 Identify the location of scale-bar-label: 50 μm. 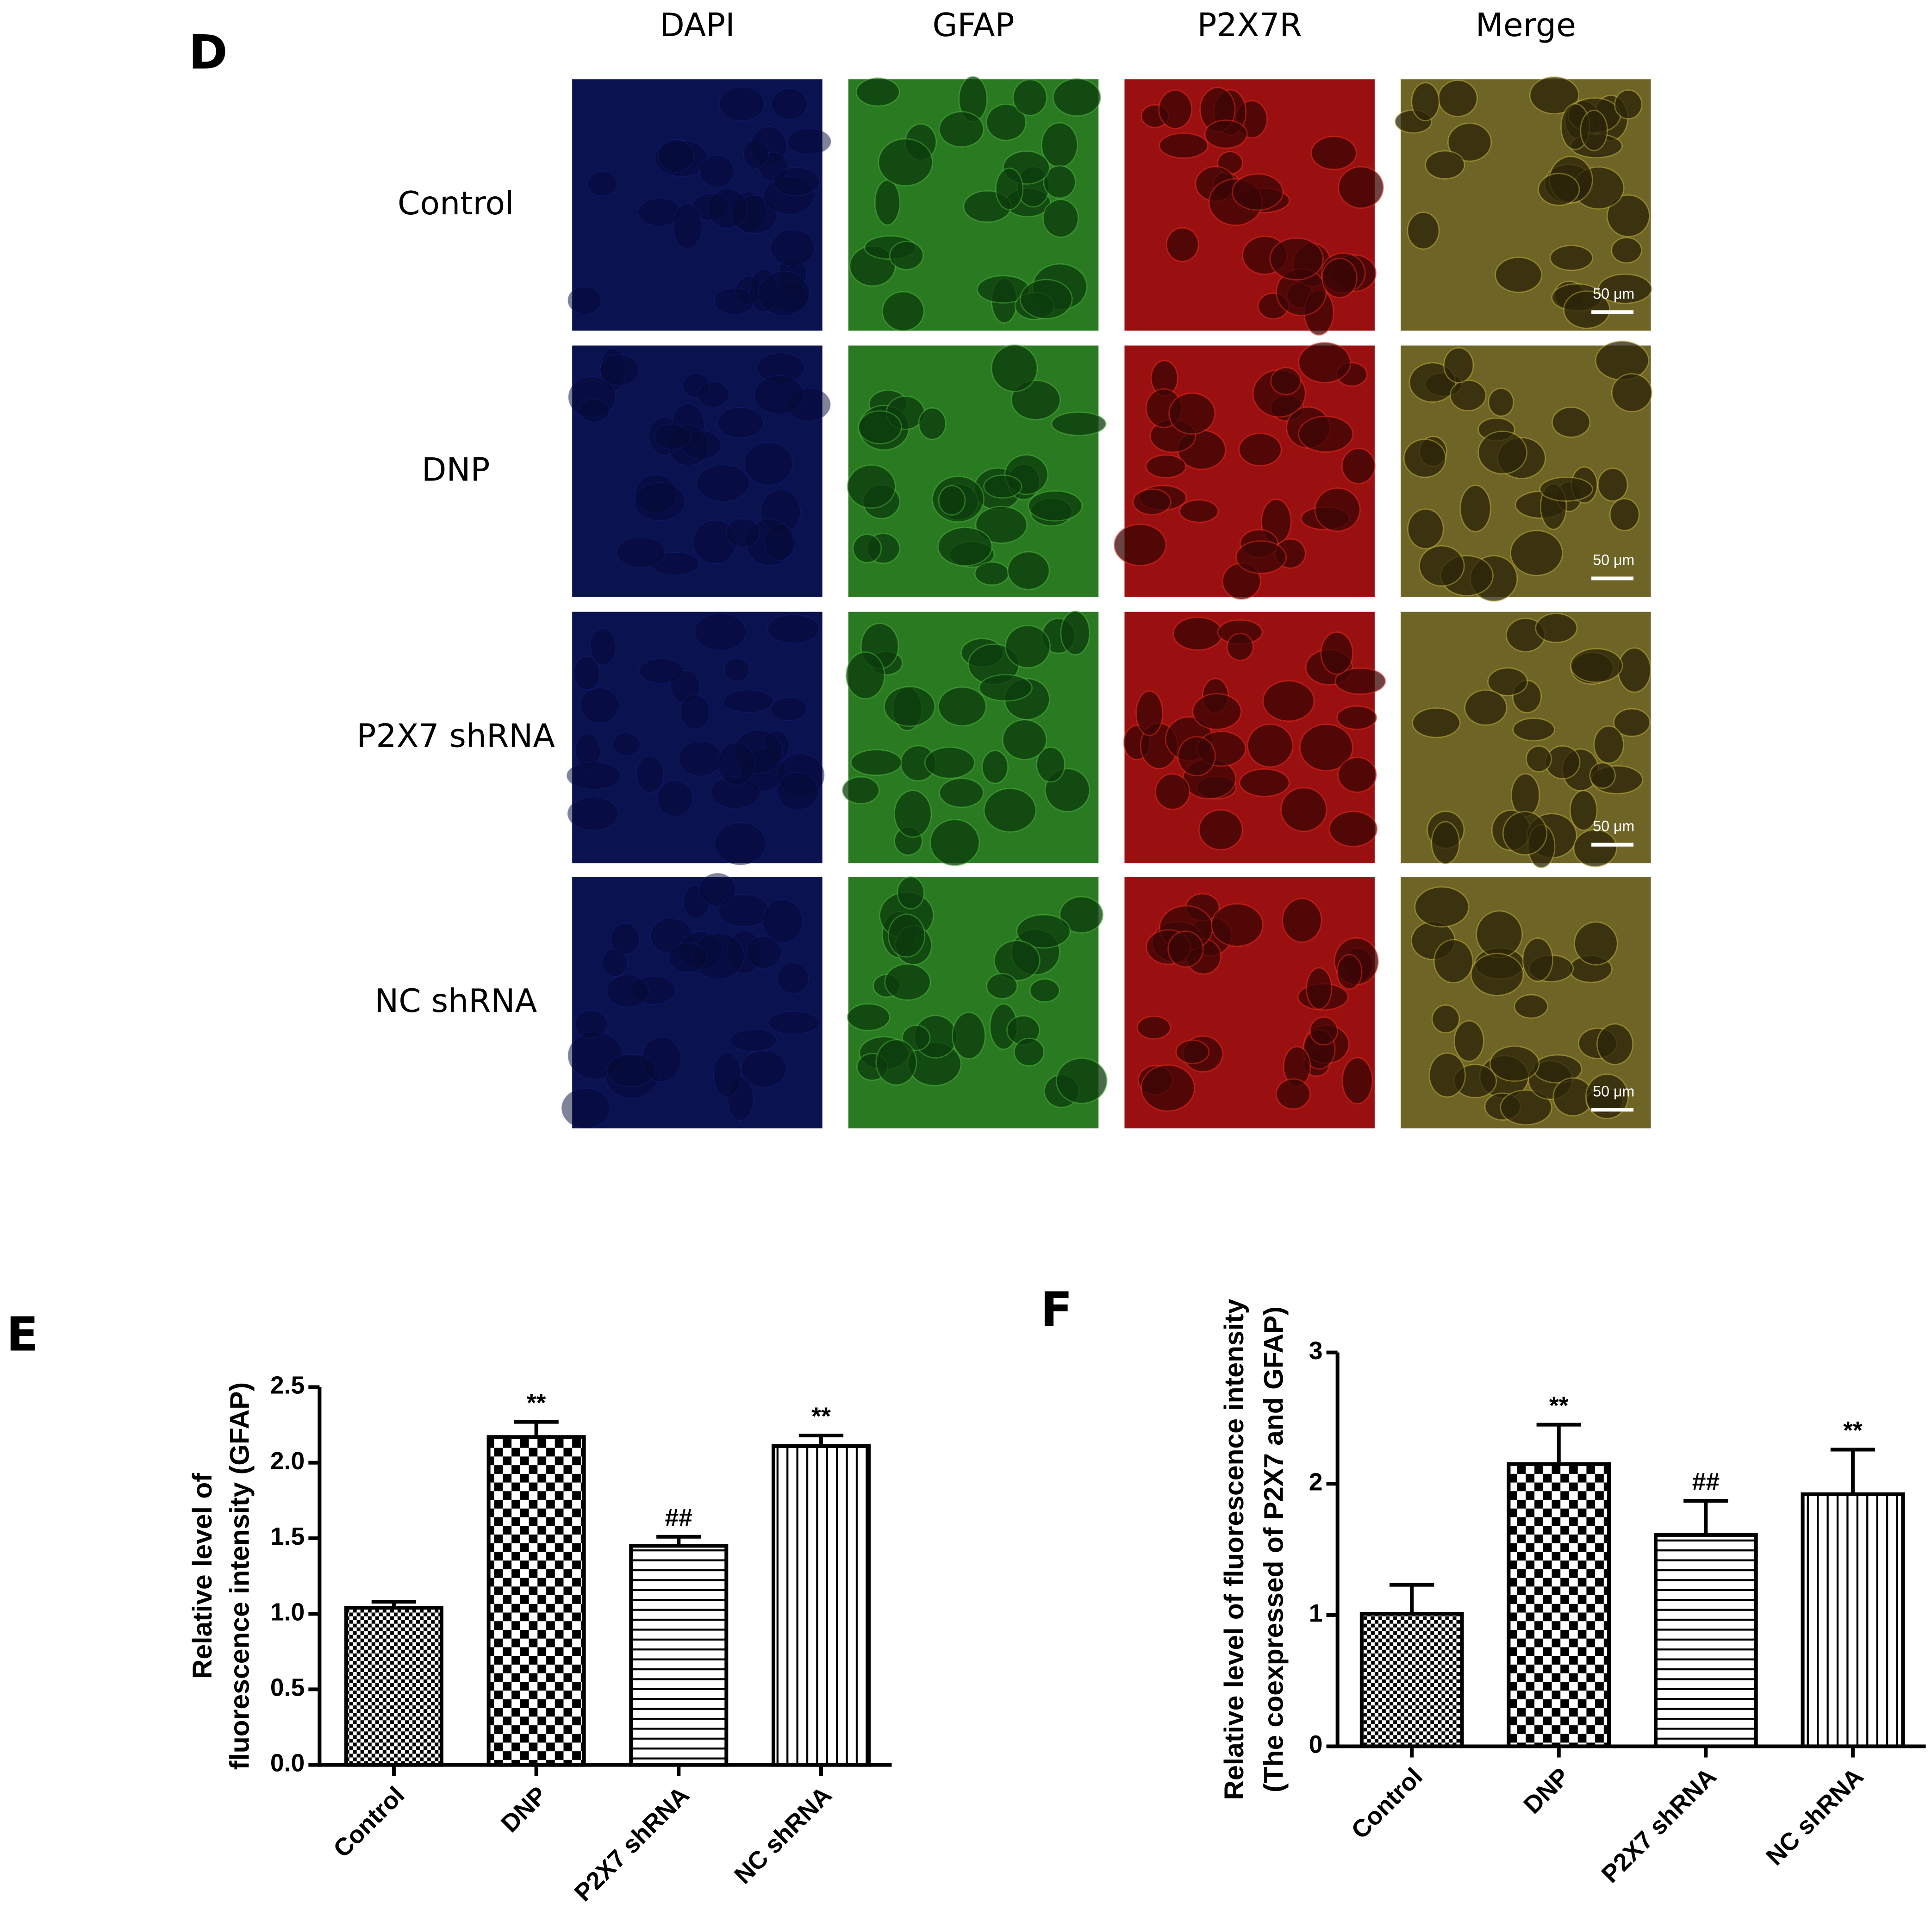
(1613, 559).